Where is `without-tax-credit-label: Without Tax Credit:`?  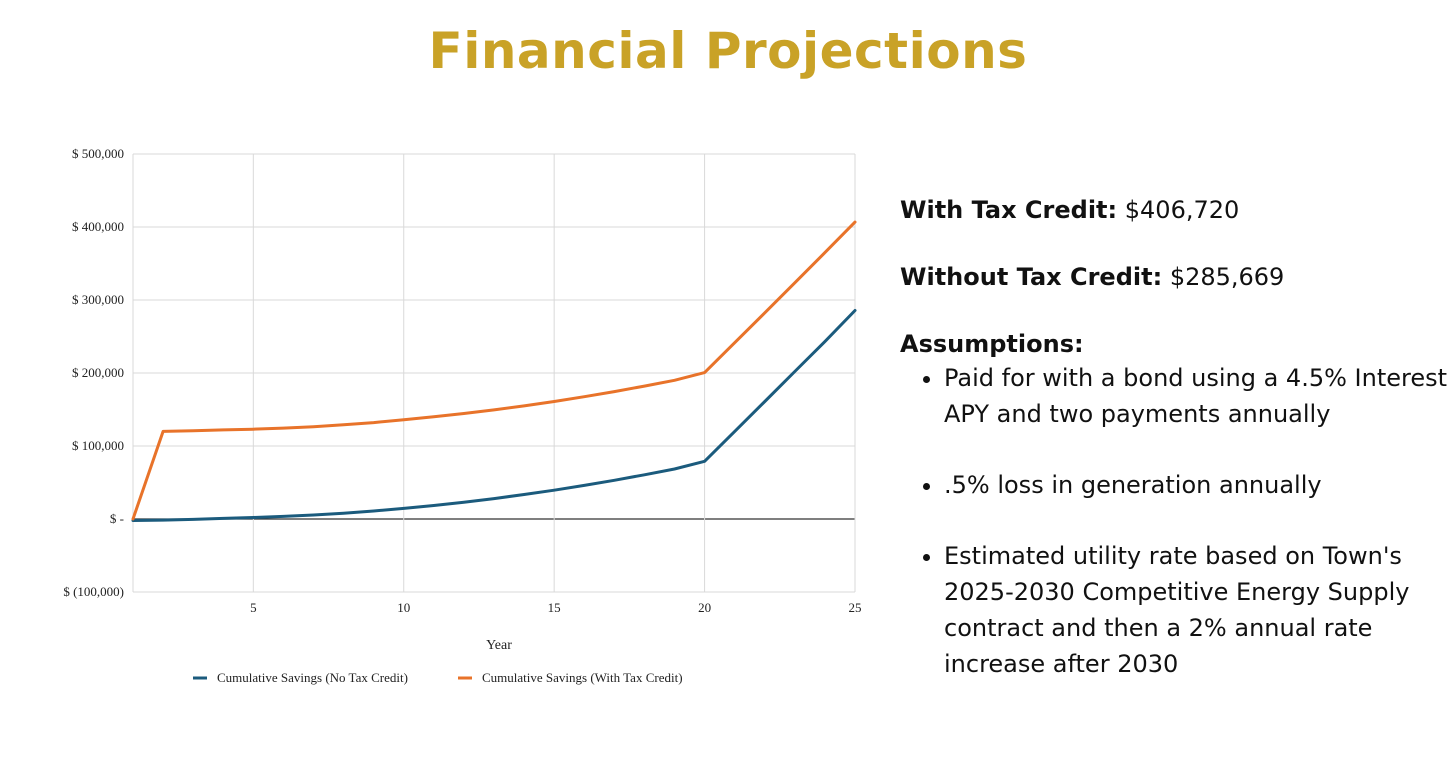 without-tax-credit-label: Without Tax Credit: is located at coordinates (1031, 276).